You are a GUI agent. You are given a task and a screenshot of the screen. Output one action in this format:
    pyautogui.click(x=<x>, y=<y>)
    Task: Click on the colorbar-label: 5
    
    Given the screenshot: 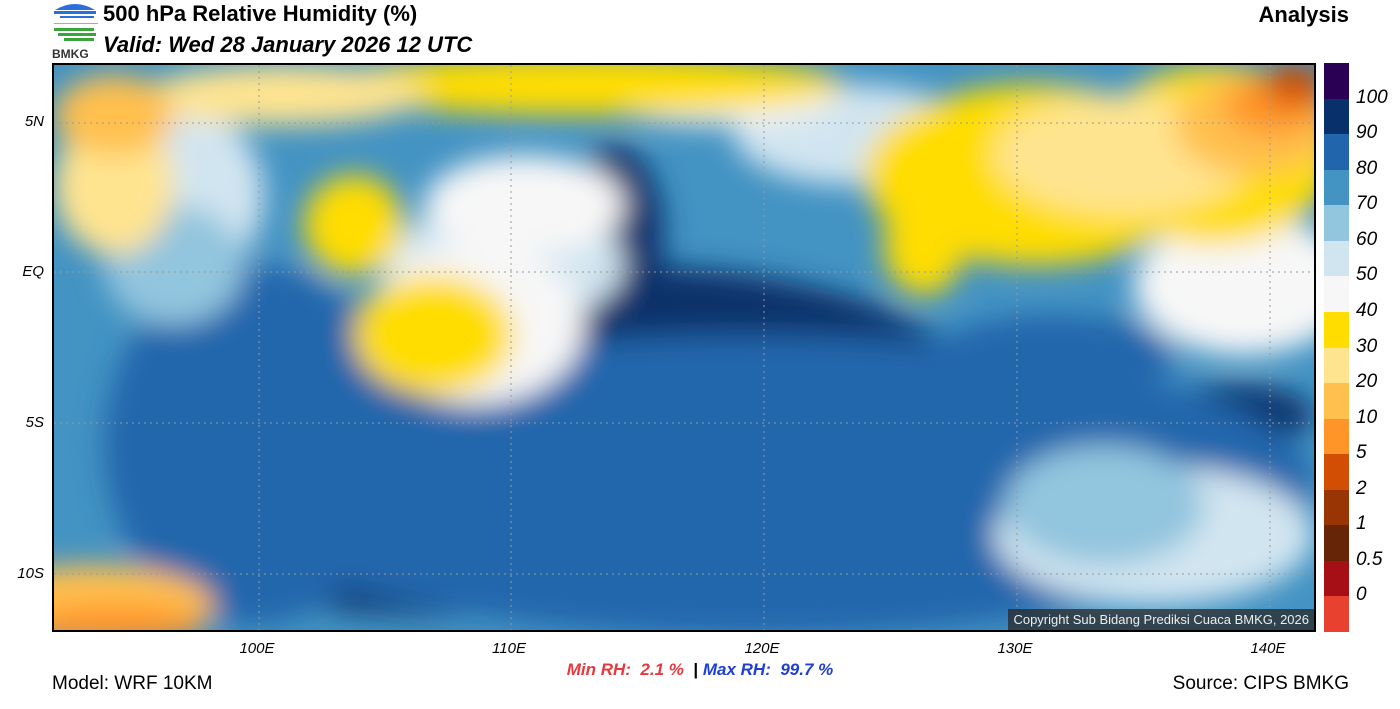 What is the action you would take?
    pyautogui.click(x=1361, y=453)
    